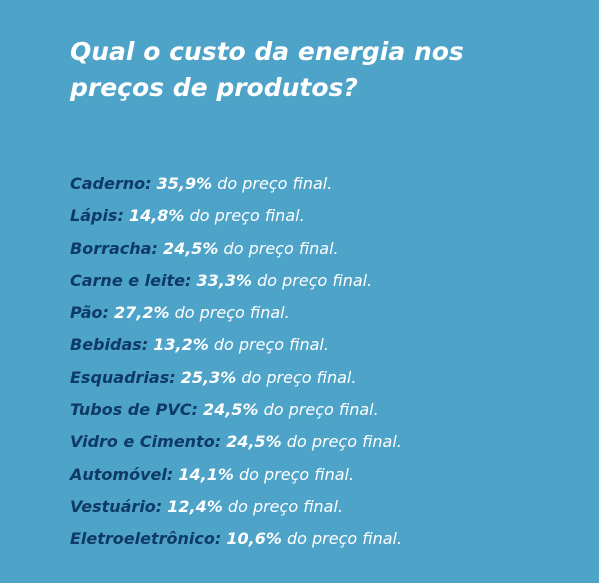 This screenshot has width=599, height=583. What do you see at coordinates (146, 442) in the screenshot?
I see `item-label: Vidro e Cimento:` at bounding box center [146, 442].